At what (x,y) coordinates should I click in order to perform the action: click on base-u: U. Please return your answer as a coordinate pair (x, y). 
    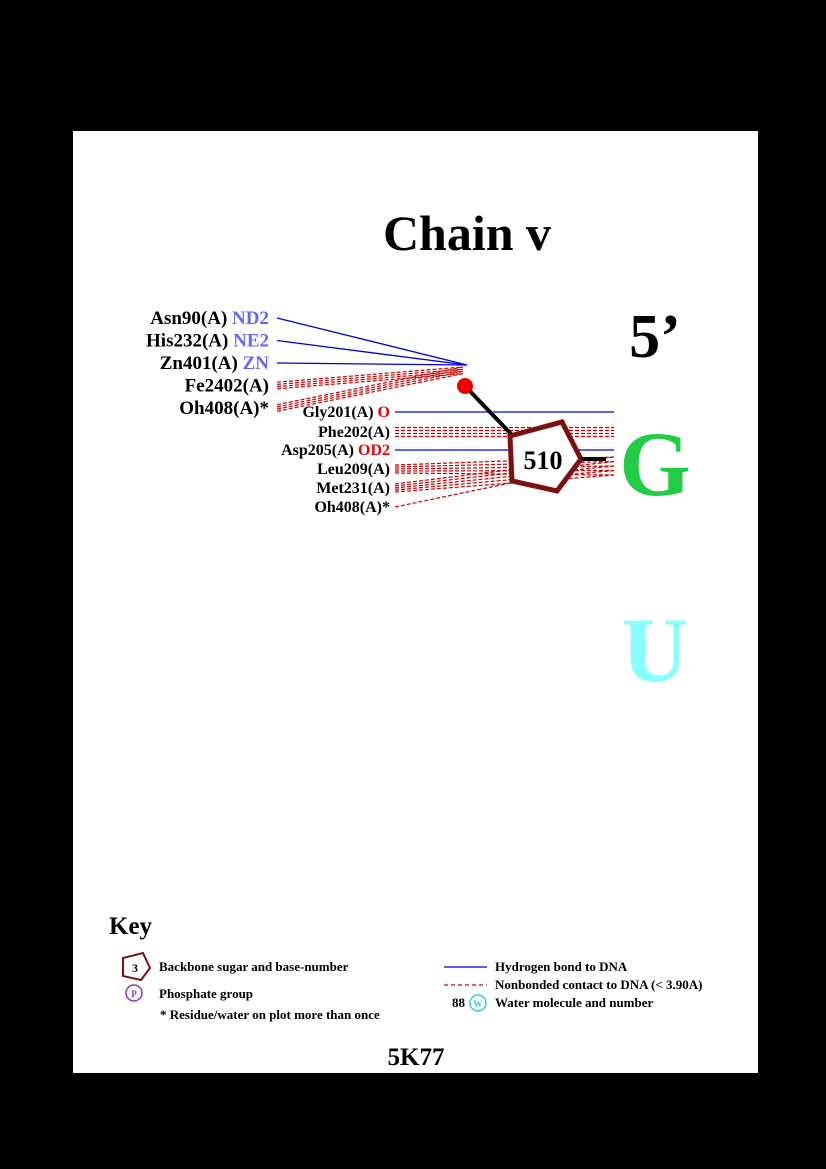
    Looking at the image, I should click on (655, 650).